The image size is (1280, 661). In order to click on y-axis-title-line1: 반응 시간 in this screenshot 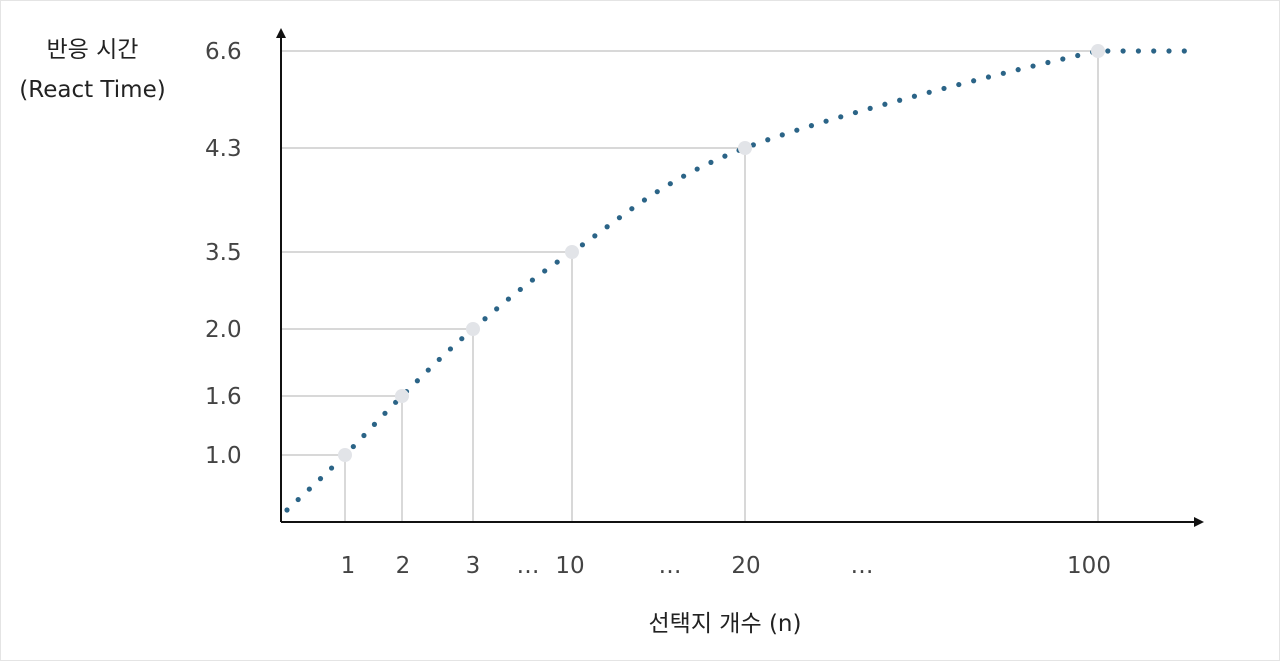, I will do `click(92, 50)`.